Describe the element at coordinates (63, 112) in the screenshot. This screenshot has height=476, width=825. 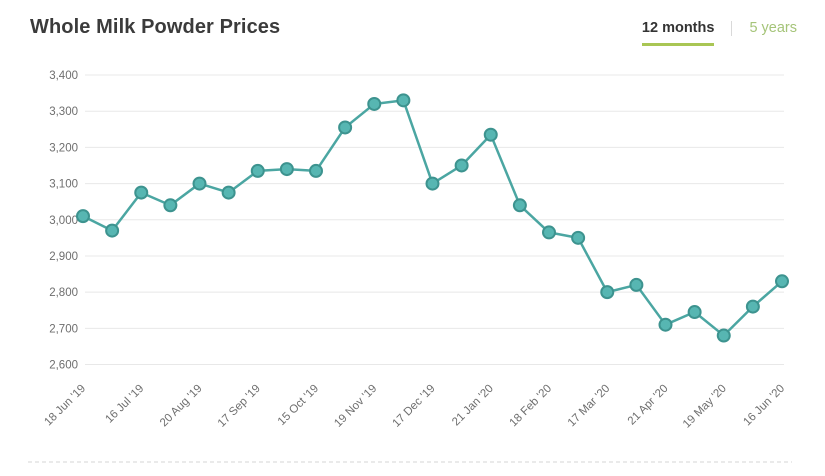
I see `y-tick-label: 3,300` at that location.